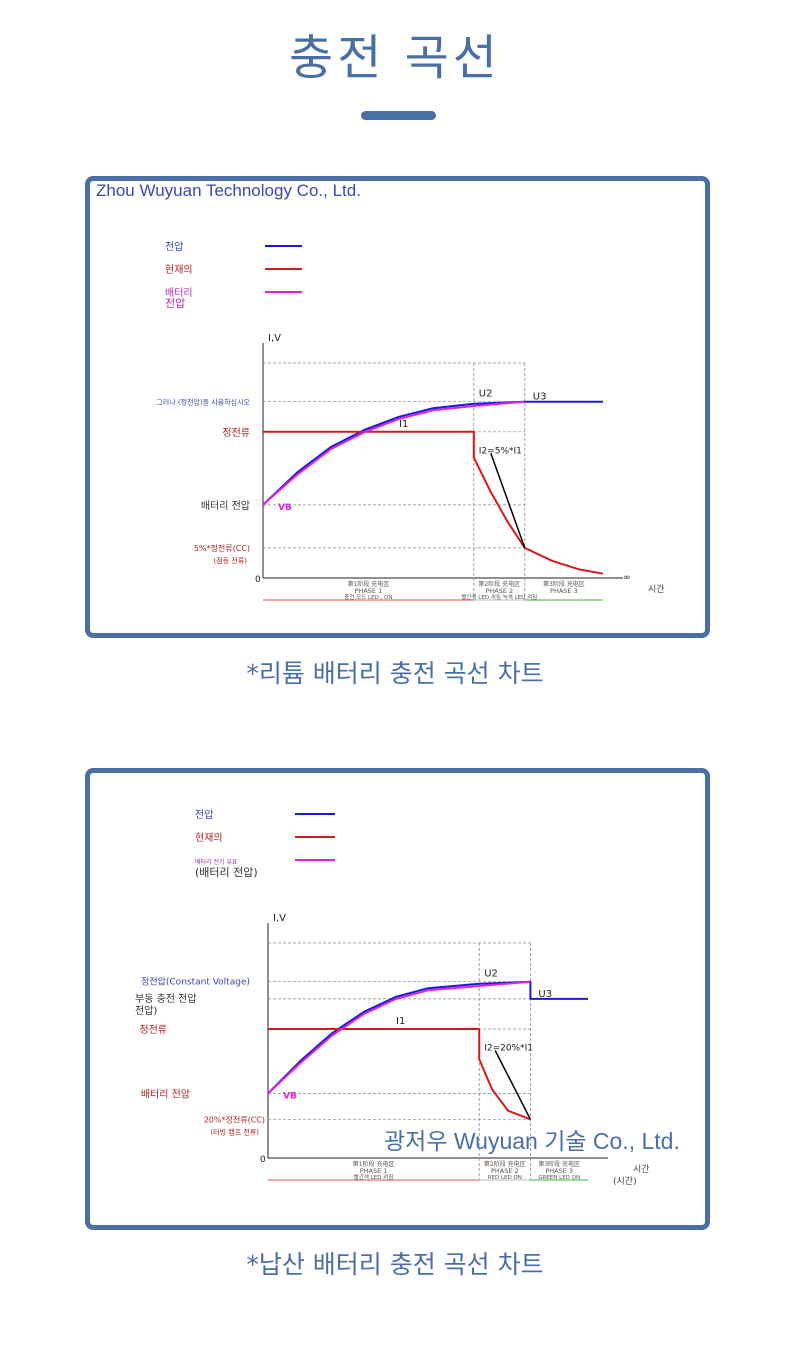  I want to click on x-axis-label-2: (시간), so click(625, 1181).